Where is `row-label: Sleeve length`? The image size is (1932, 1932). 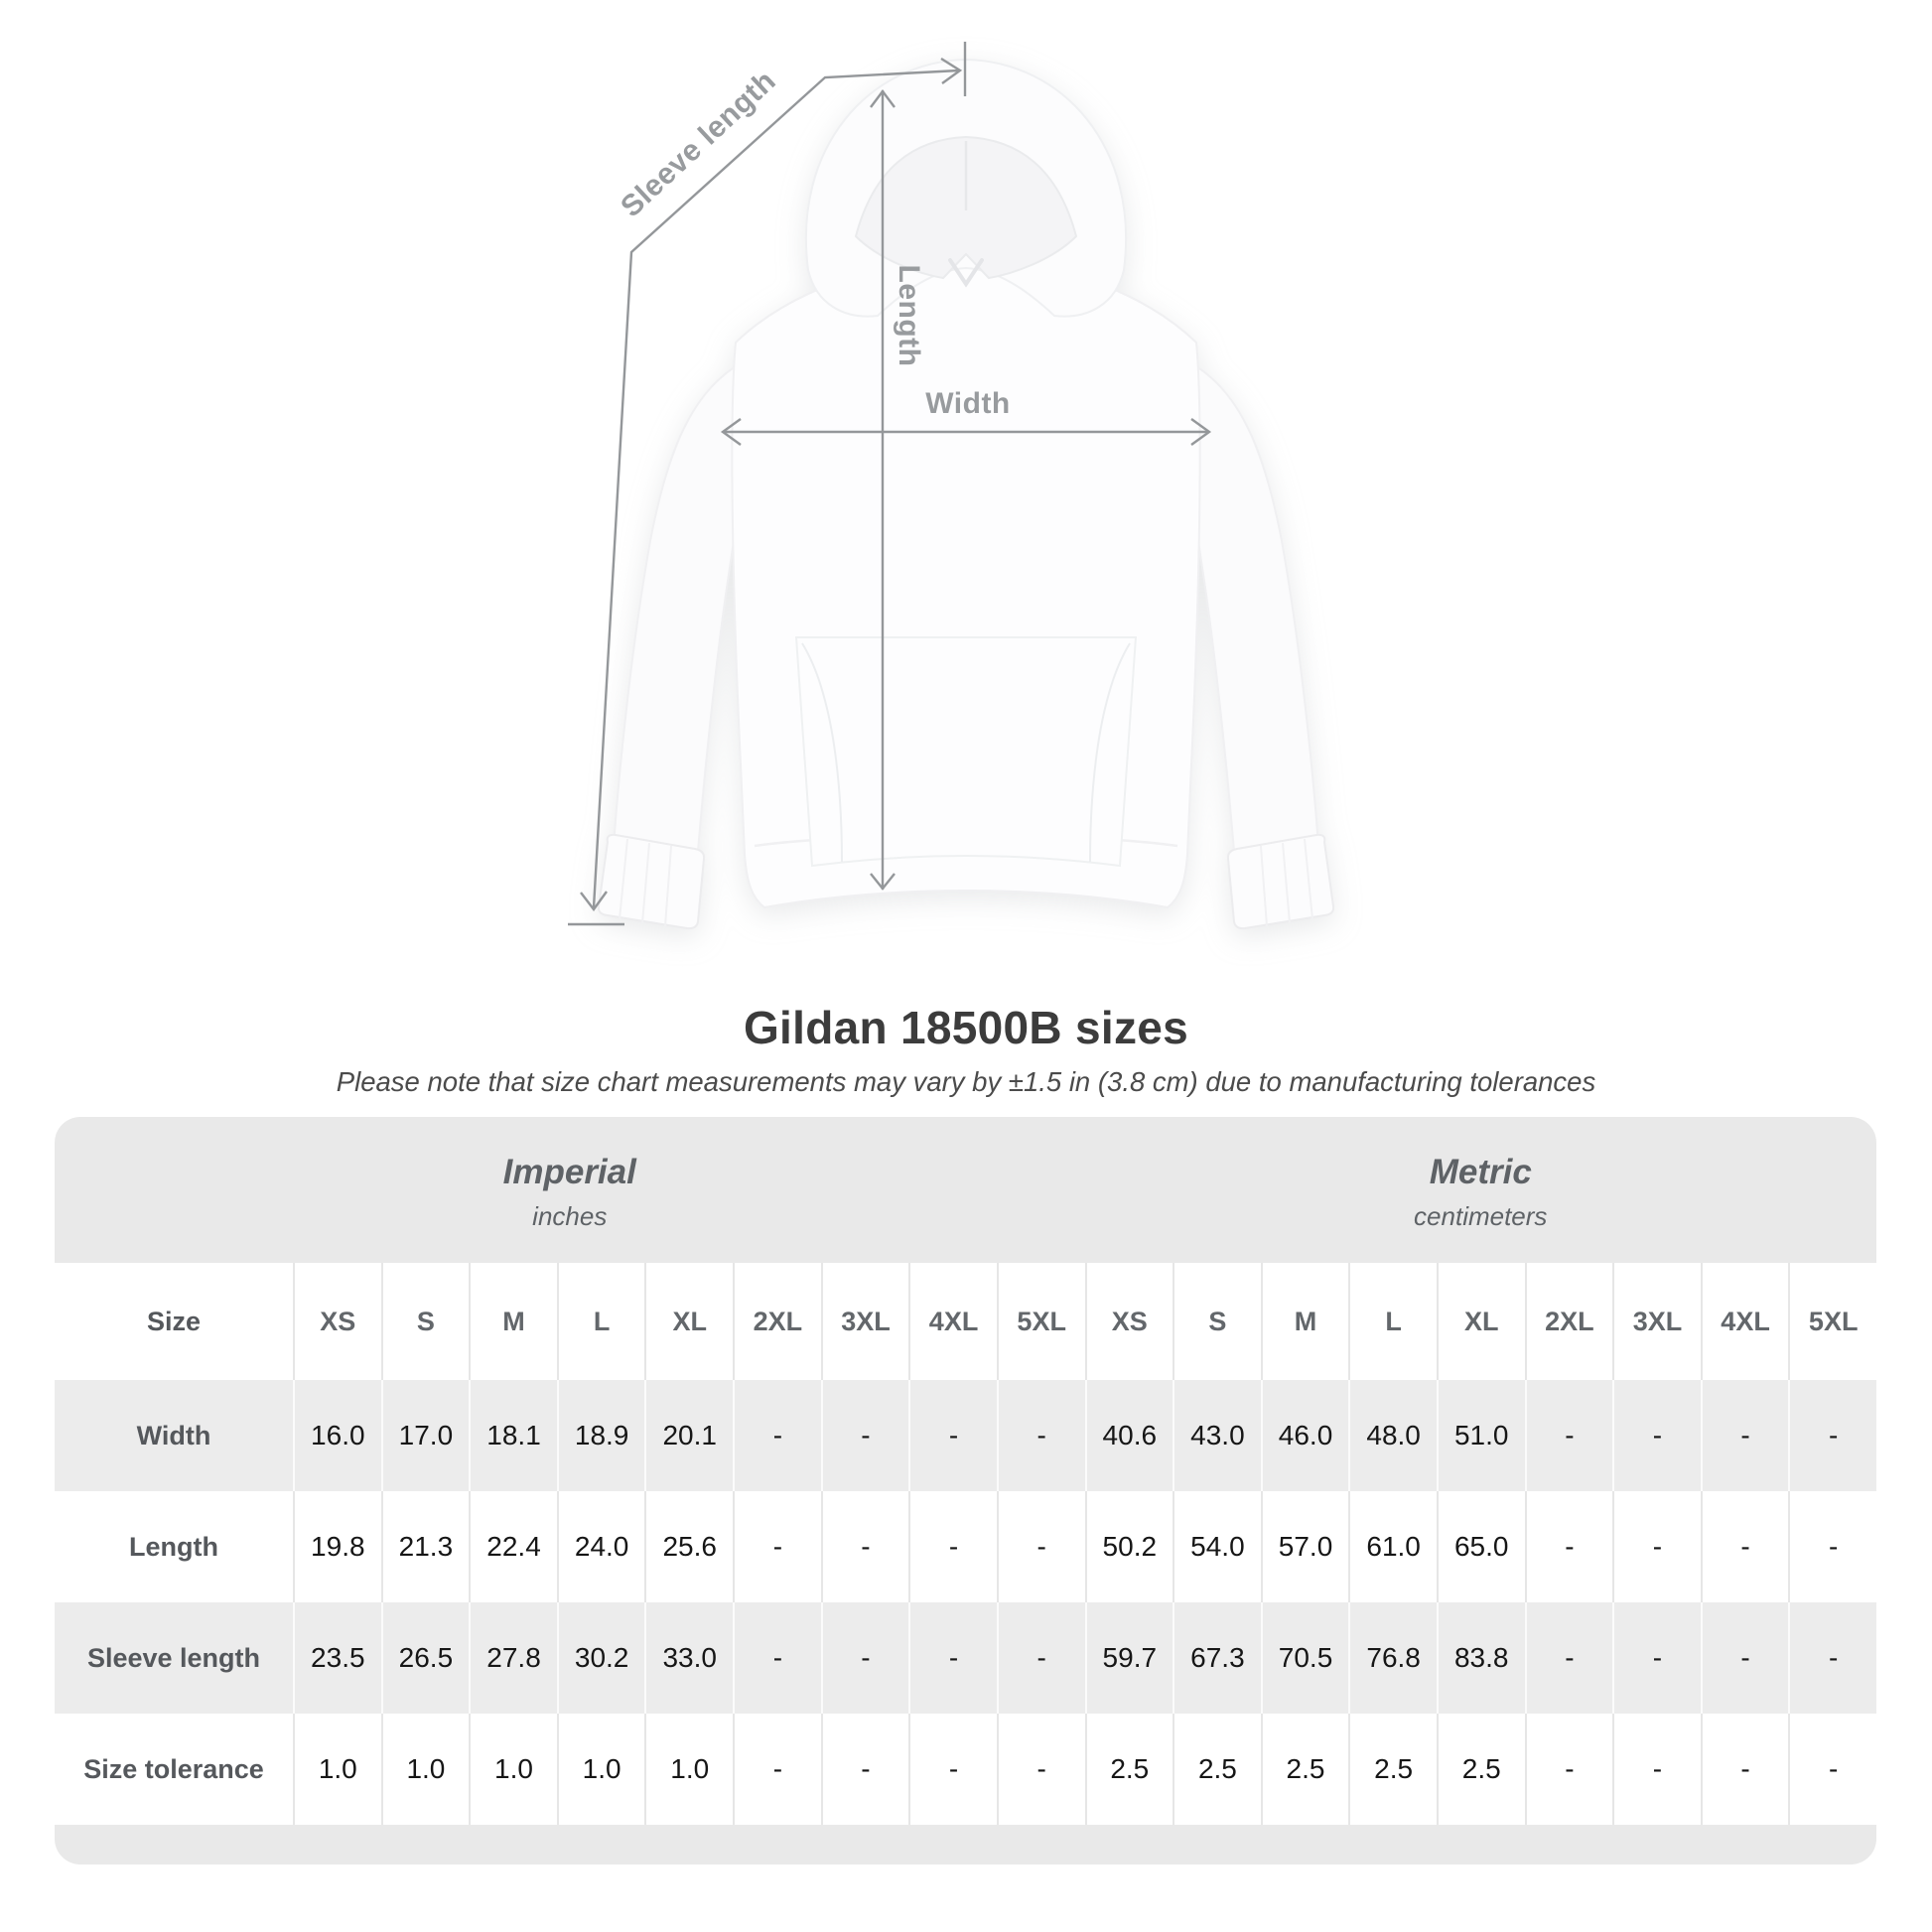
row-label: Sleeve length is located at coordinates (174, 1658).